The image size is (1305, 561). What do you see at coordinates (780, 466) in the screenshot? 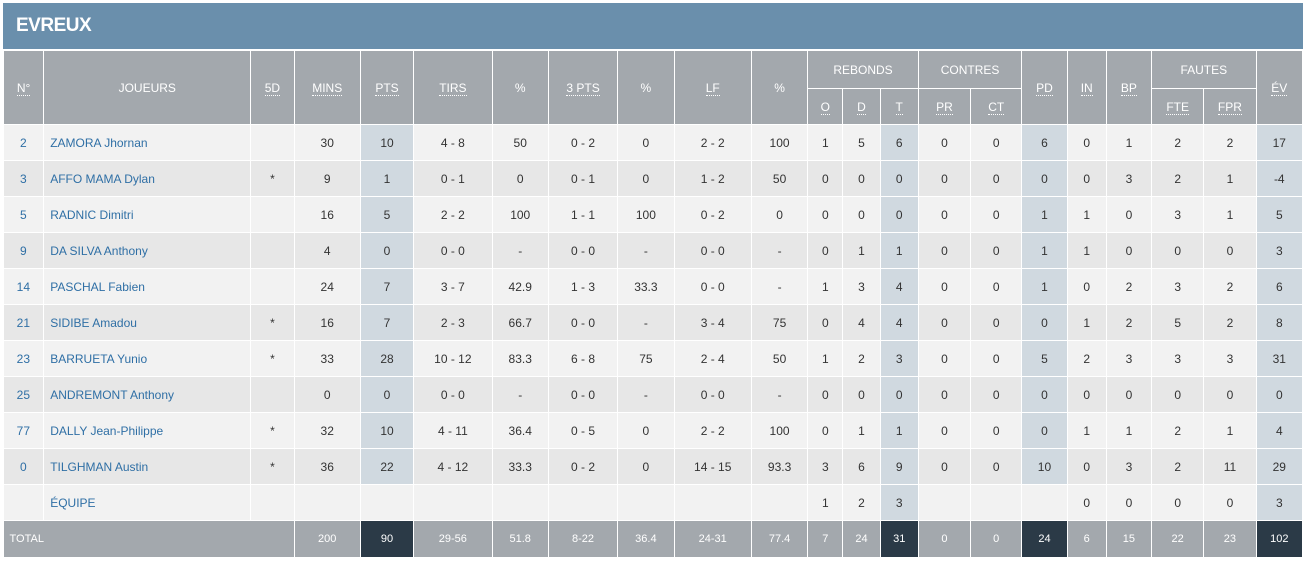
I see `cell-ft-pct: 93.3` at bounding box center [780, 466].